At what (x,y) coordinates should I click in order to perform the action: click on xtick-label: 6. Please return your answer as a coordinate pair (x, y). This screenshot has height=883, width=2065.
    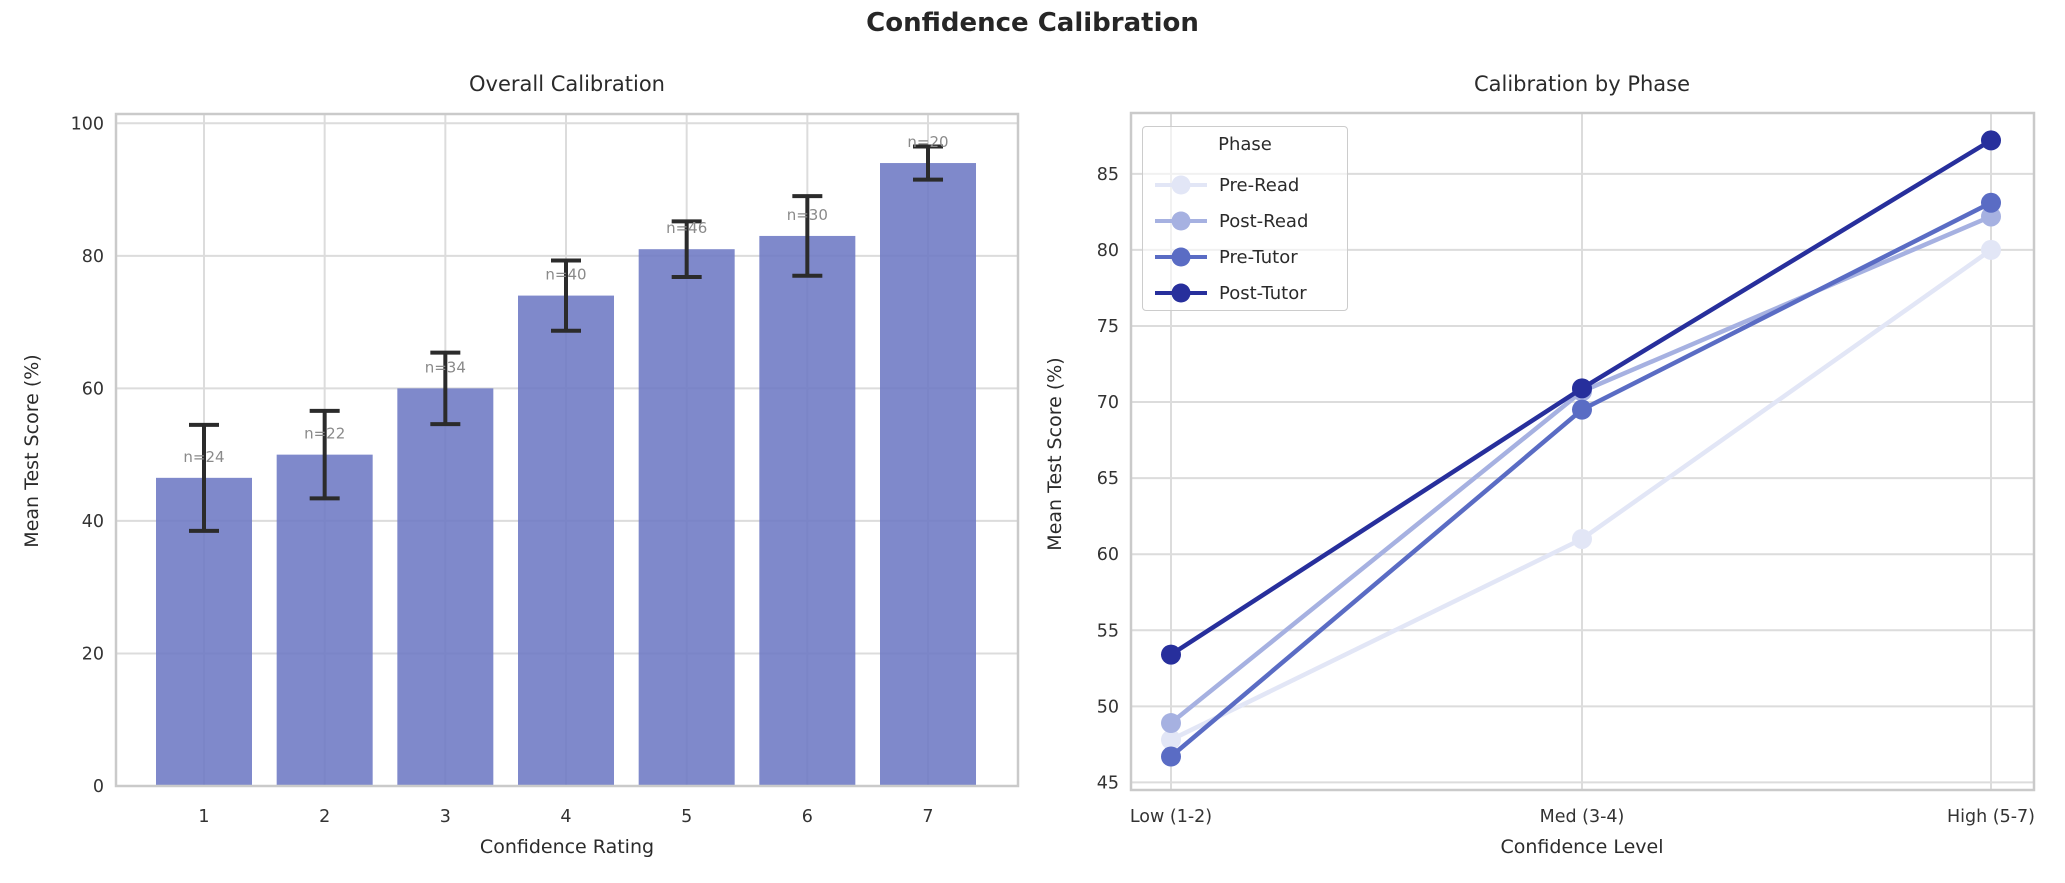
    Looking at the image, I should click on (807, 817).